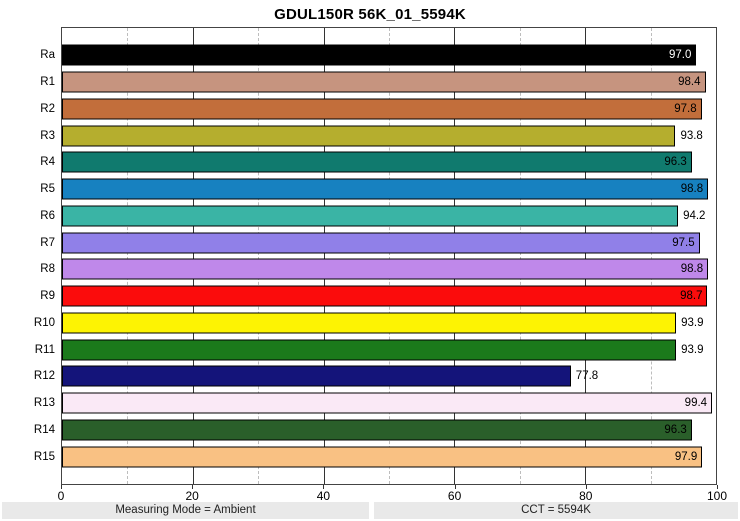  I want to click on bar-row: R11 93.9, so click(375, 349).